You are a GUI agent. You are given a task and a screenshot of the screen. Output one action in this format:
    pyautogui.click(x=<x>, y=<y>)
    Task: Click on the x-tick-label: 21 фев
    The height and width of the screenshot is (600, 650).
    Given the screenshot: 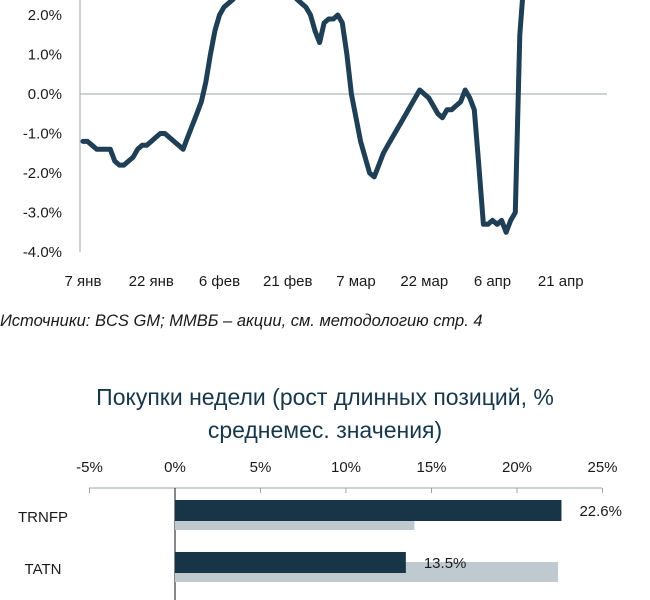 What is the action you would take?
    pyautogui.click(x=288, y=281)
    